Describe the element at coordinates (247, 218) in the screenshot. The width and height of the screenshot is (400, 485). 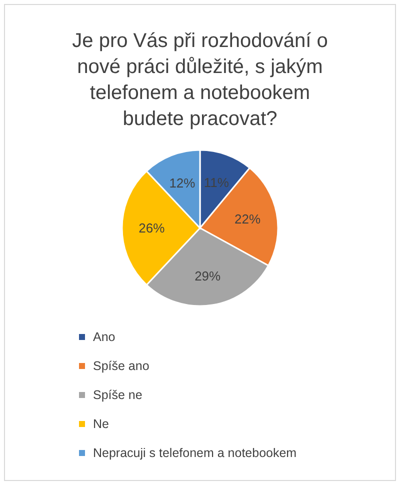
I see `data-label: 22%` at that location.